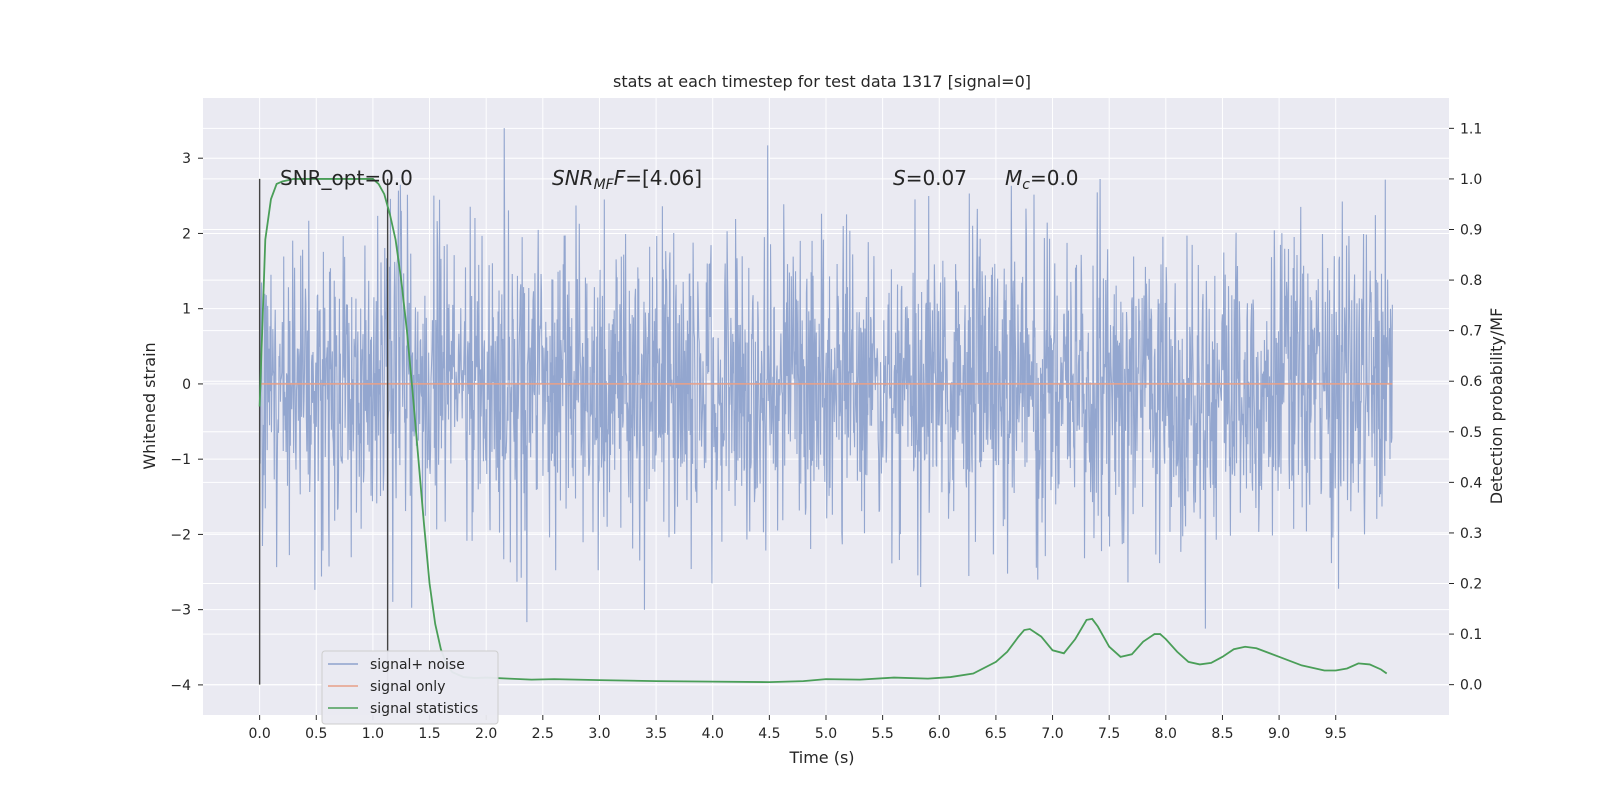  I want to click on y2-tick-label-6: 0.5, so click(1471, 433).